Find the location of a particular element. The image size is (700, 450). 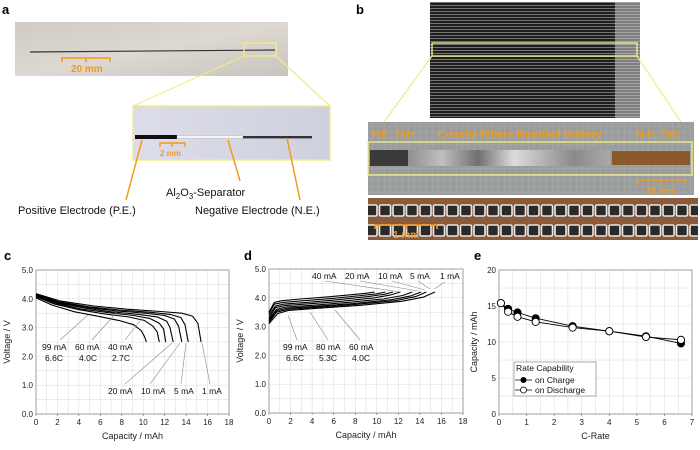

annotation: 2.7C is located at coordinates (121, 358).